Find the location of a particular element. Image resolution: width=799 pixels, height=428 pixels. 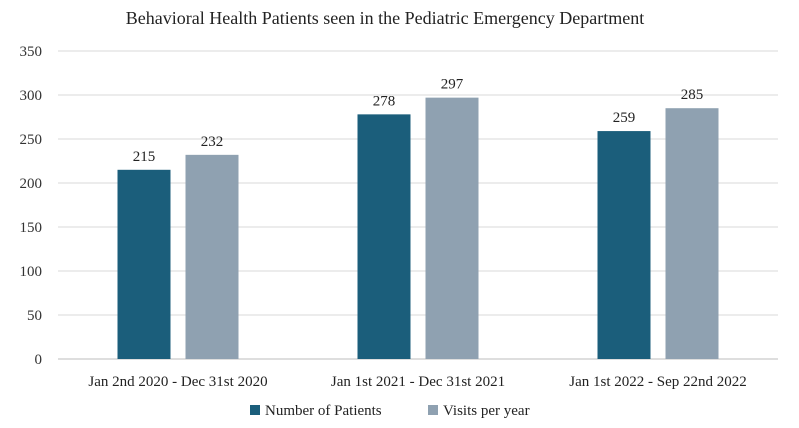

legend-label: Number of Patients is located at coordinates (323, 411).